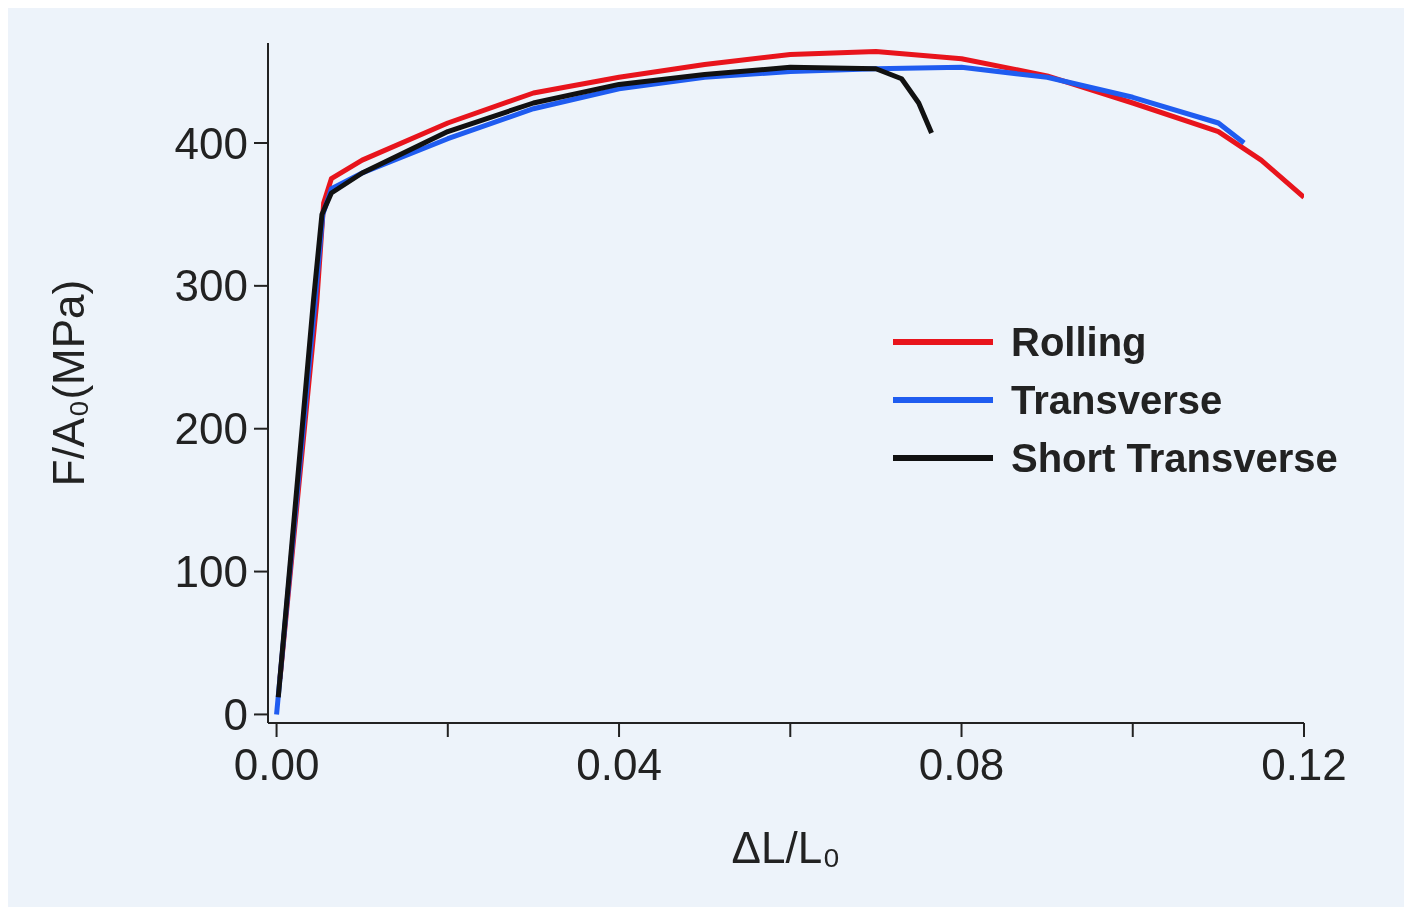 Image resolution: width=1412 pixels, height=915 pixels. What do you see at coordinates (211, 143) in the screenshot?
I see `y-tick-label: 400` at bounding box center [211, 143].